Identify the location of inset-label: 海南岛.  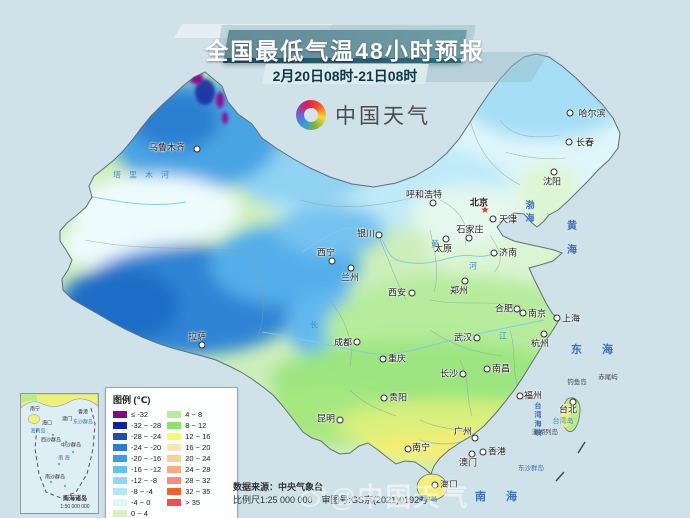
(38, 431).